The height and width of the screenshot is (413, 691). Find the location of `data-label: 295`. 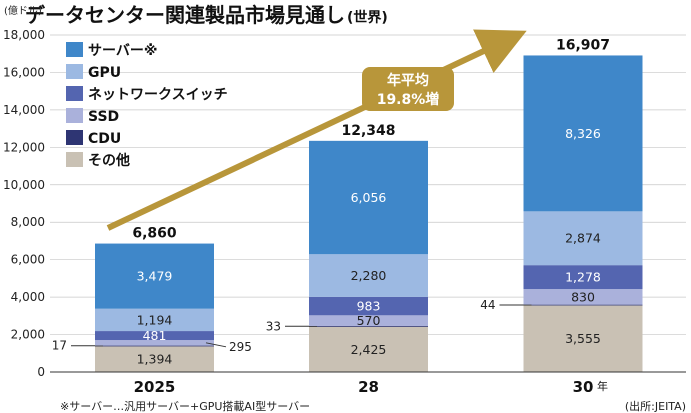

data-label: 295 is located at coordinates (240, 347).